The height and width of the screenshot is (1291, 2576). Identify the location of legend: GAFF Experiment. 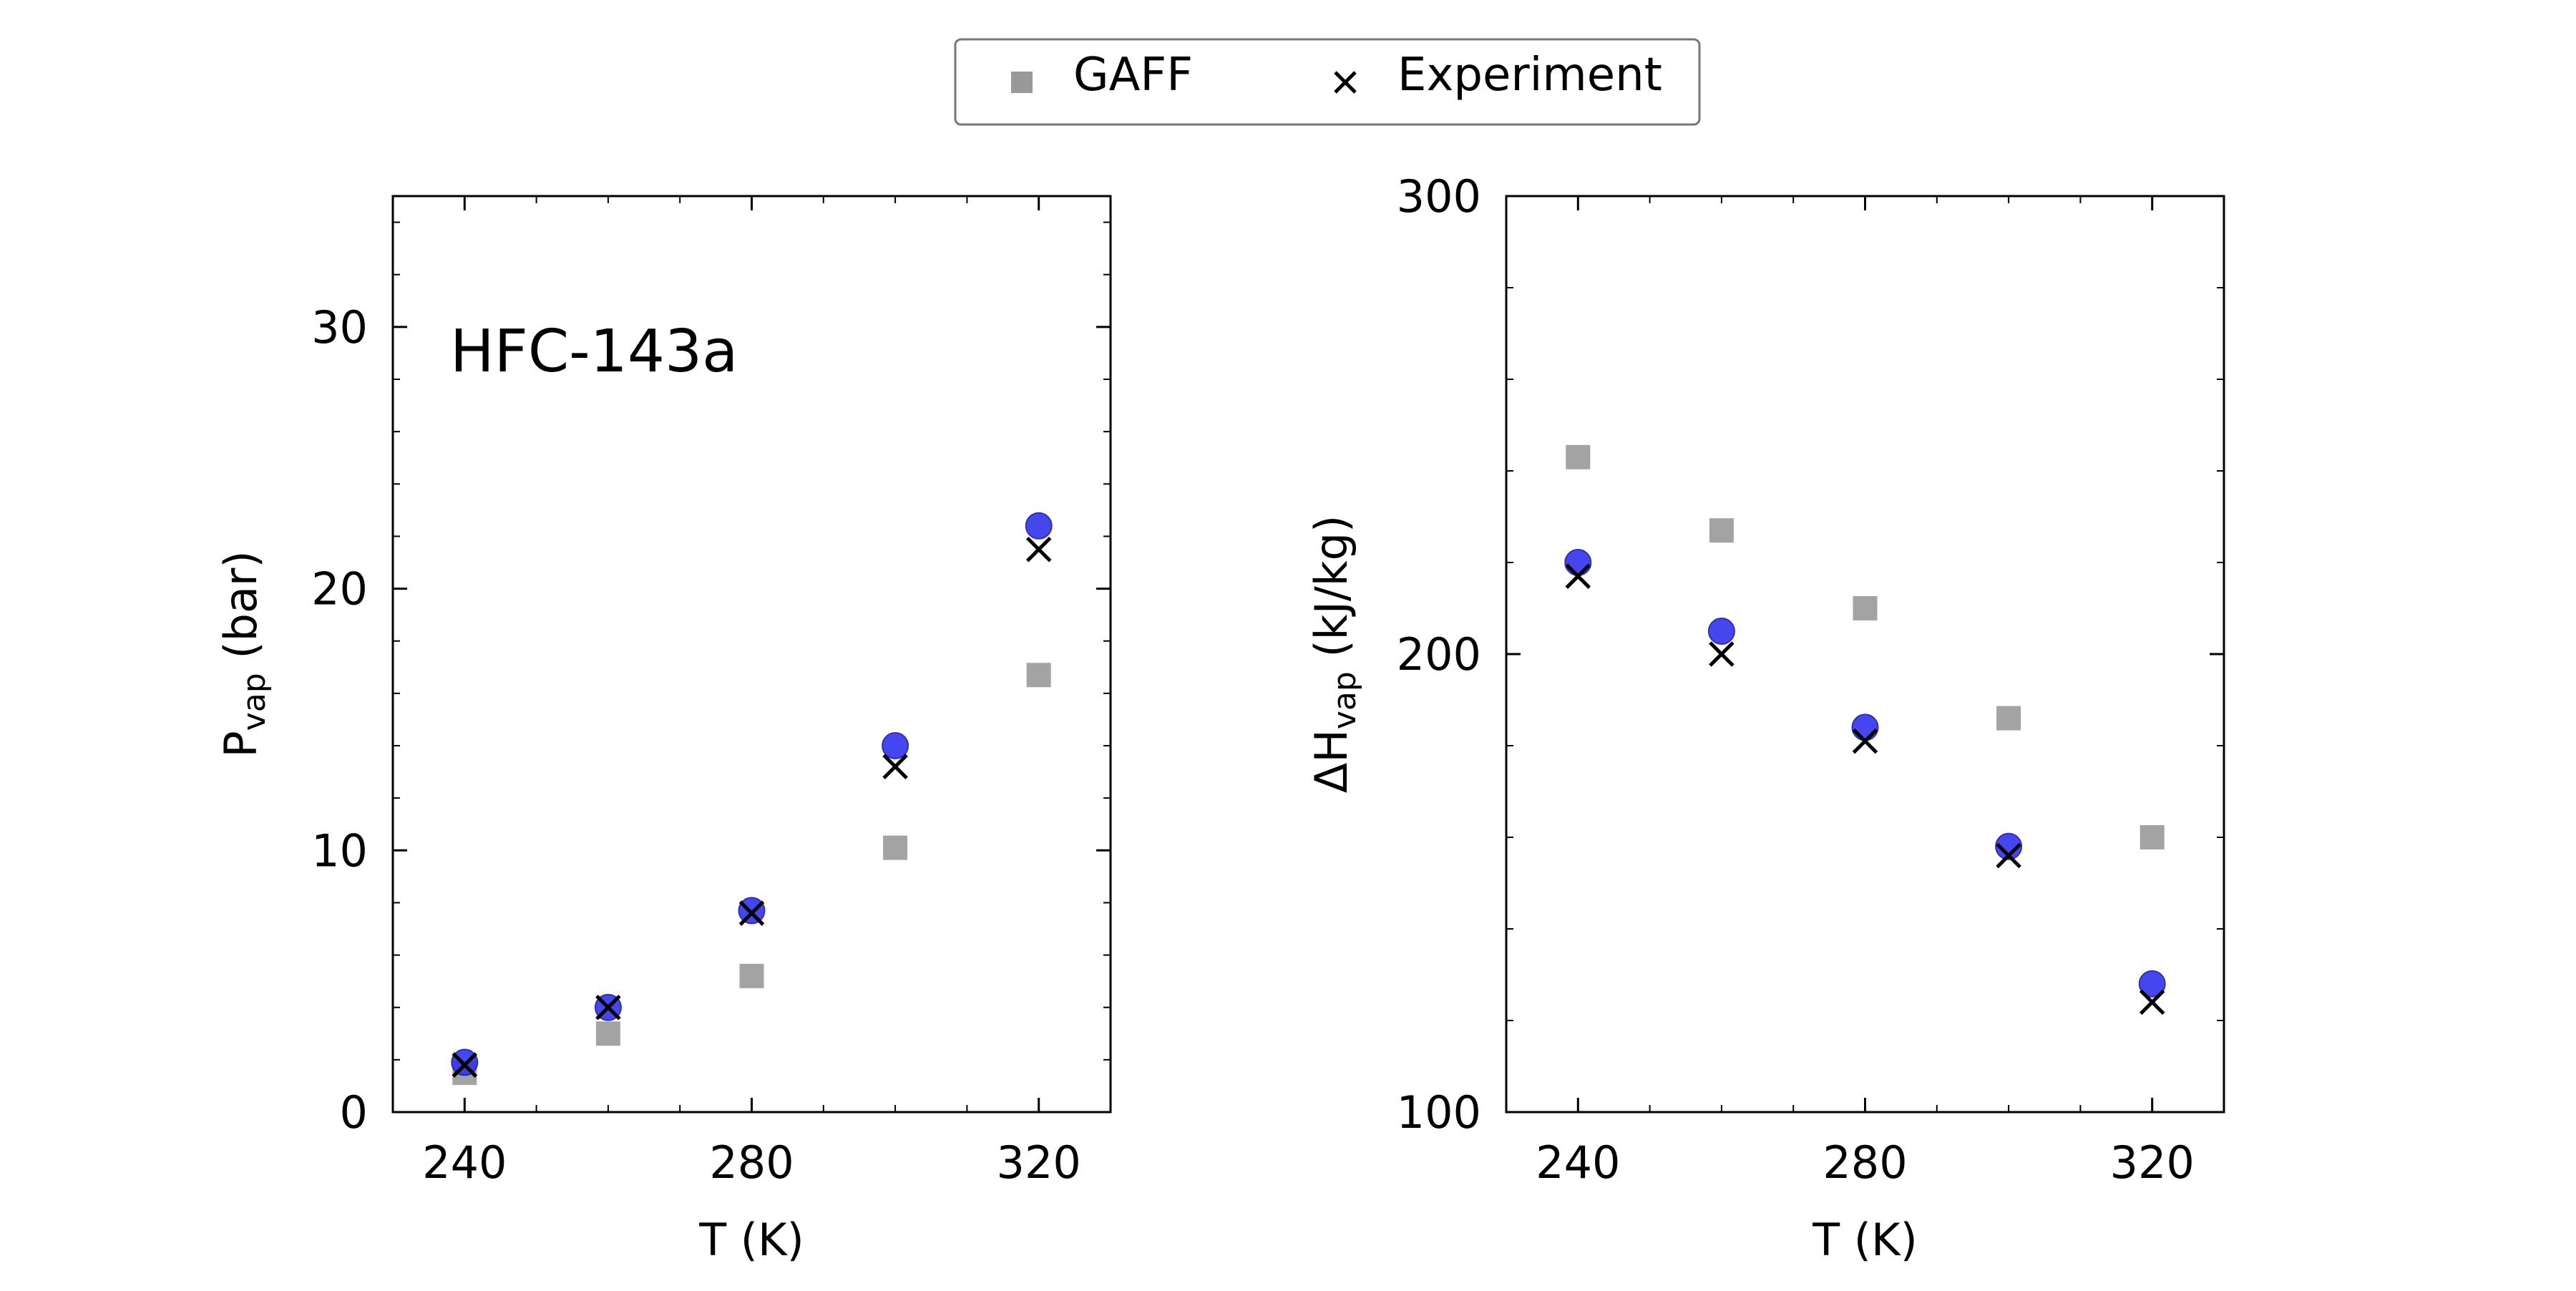
(1327, 82).